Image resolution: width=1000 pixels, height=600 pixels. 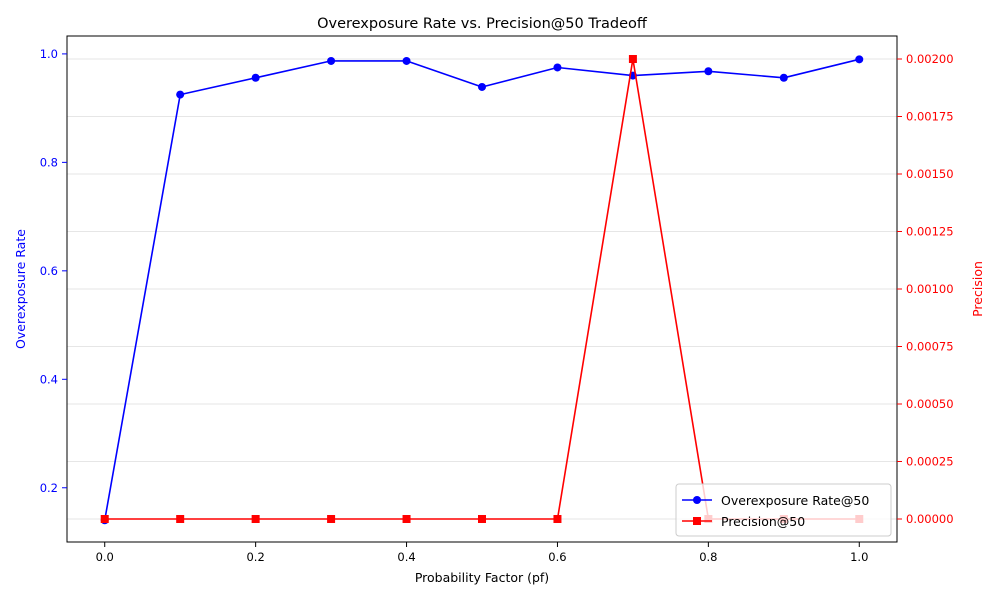 I want to click on x-tick-label: 1.0, so click(x=859, y=557).